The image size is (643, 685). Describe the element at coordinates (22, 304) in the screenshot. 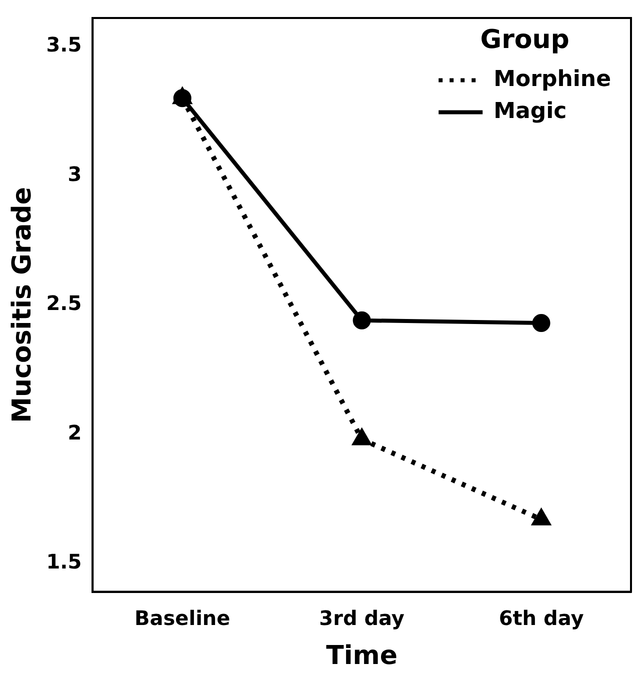

I see `y-axis-title: Mucositis Grade` at that location.